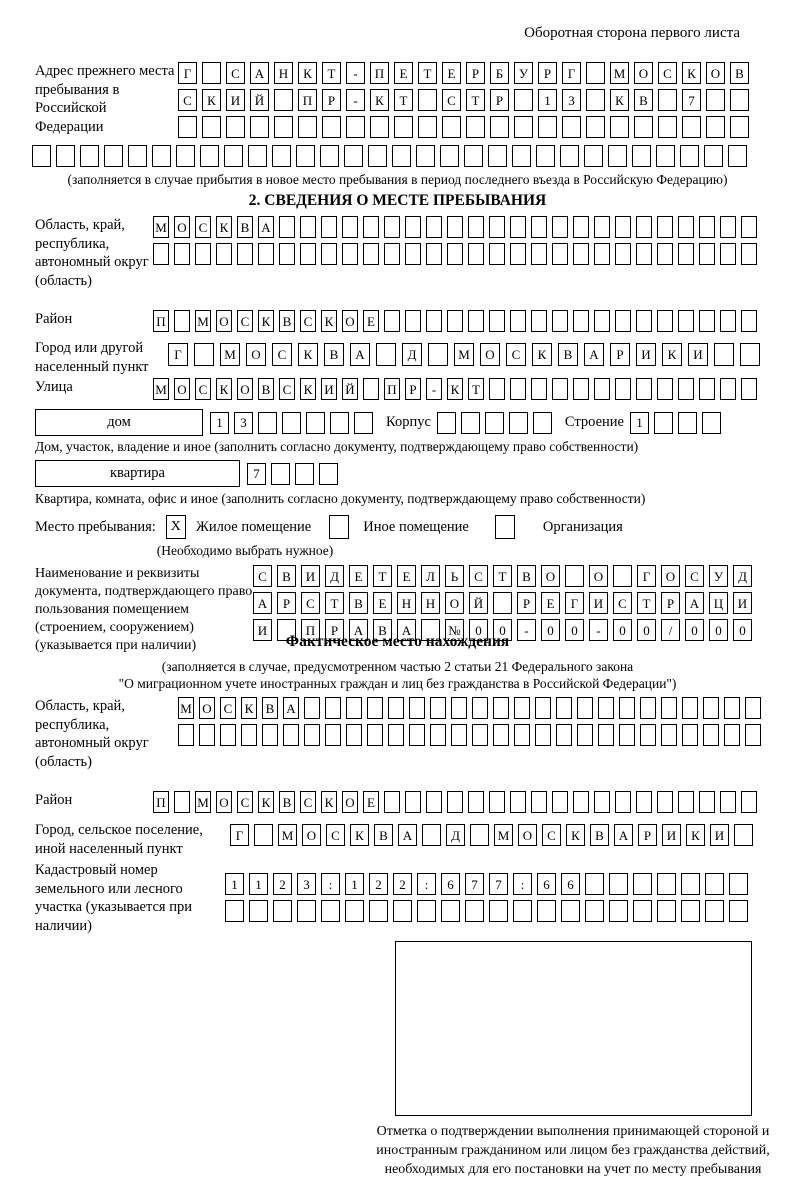  Describe the element at coordinates (546, 884) in the screenshot. I see `char-box: 6` at that location.